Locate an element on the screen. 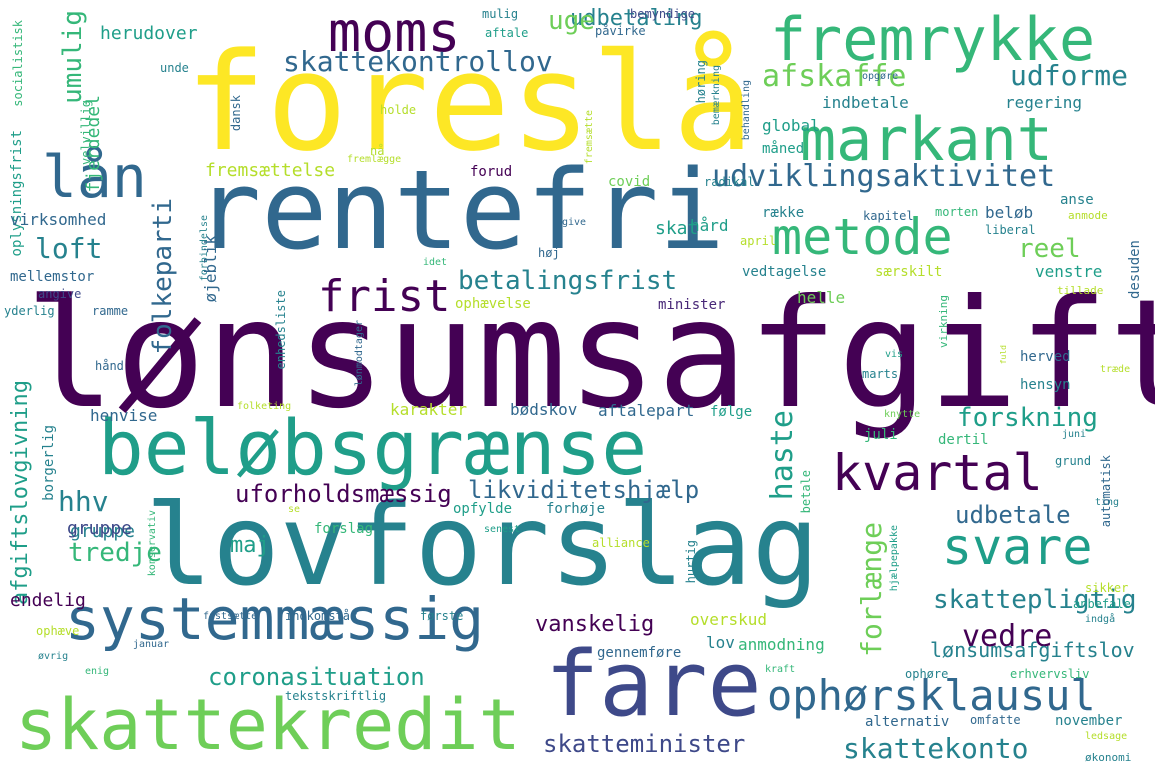 The image size is (1155, 770). word-okonomi: økonomi is located at coordinates (1108, 757).